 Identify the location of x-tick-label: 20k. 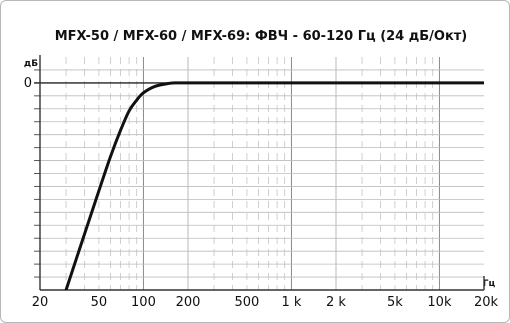
(486, 302).